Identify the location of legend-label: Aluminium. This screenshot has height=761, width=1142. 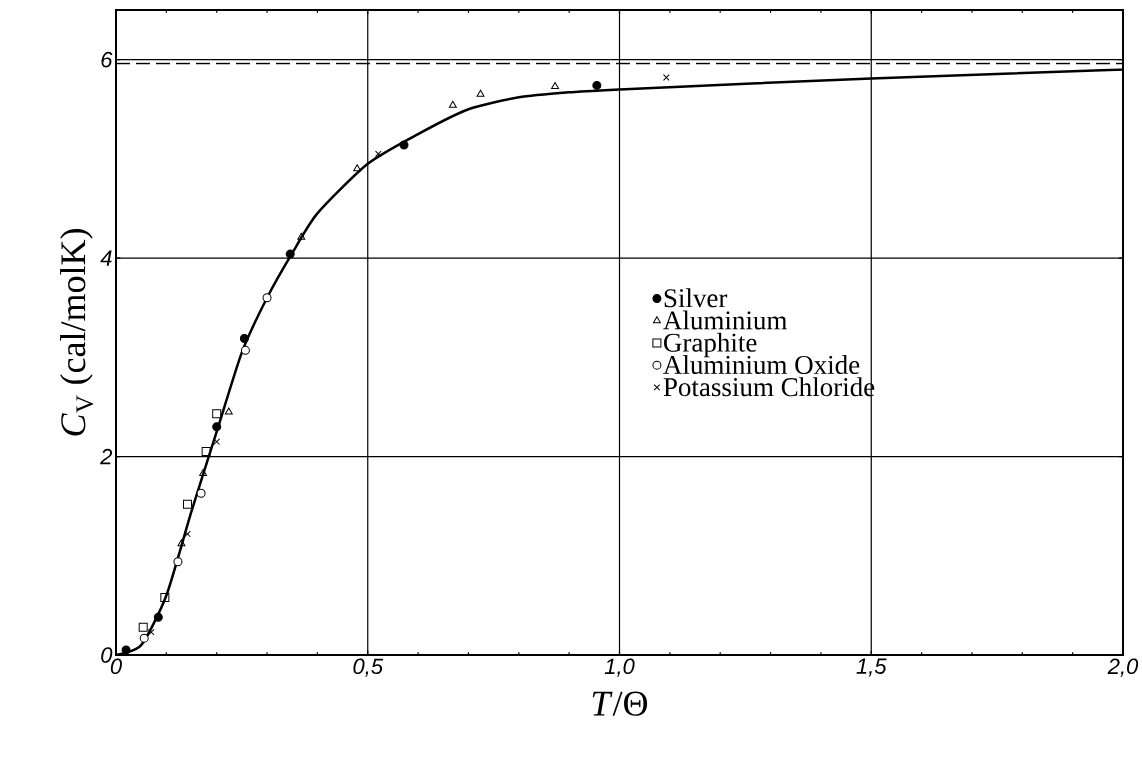
(725, 320).